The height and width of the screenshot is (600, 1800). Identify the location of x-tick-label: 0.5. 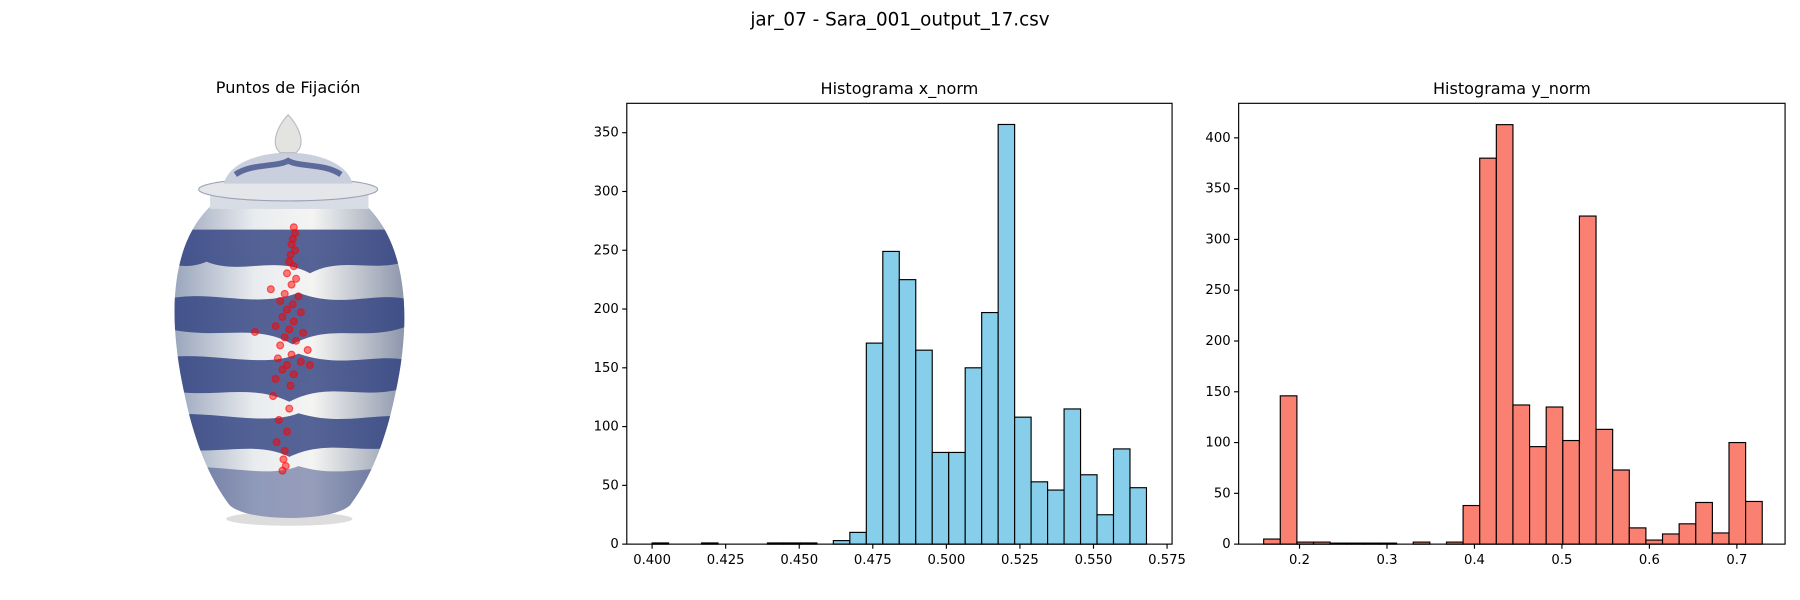
(1561, 560).